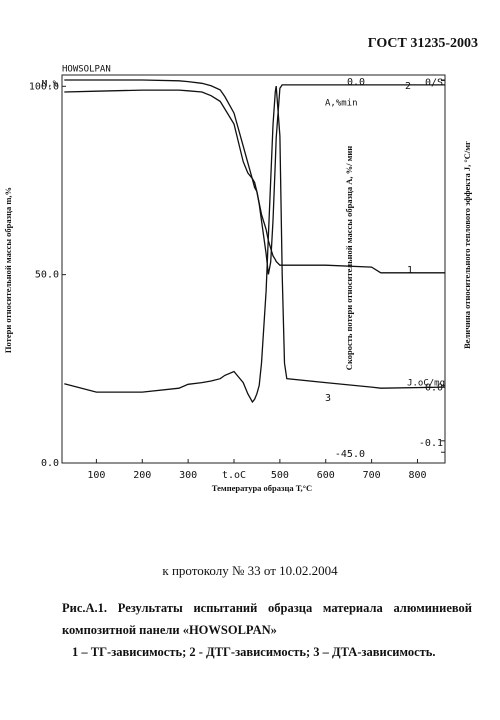 This screenshot has width=500, height=720. Describe the element at coordinates (410, 270) in the screenshot. I see `series-label: 1` at that location.